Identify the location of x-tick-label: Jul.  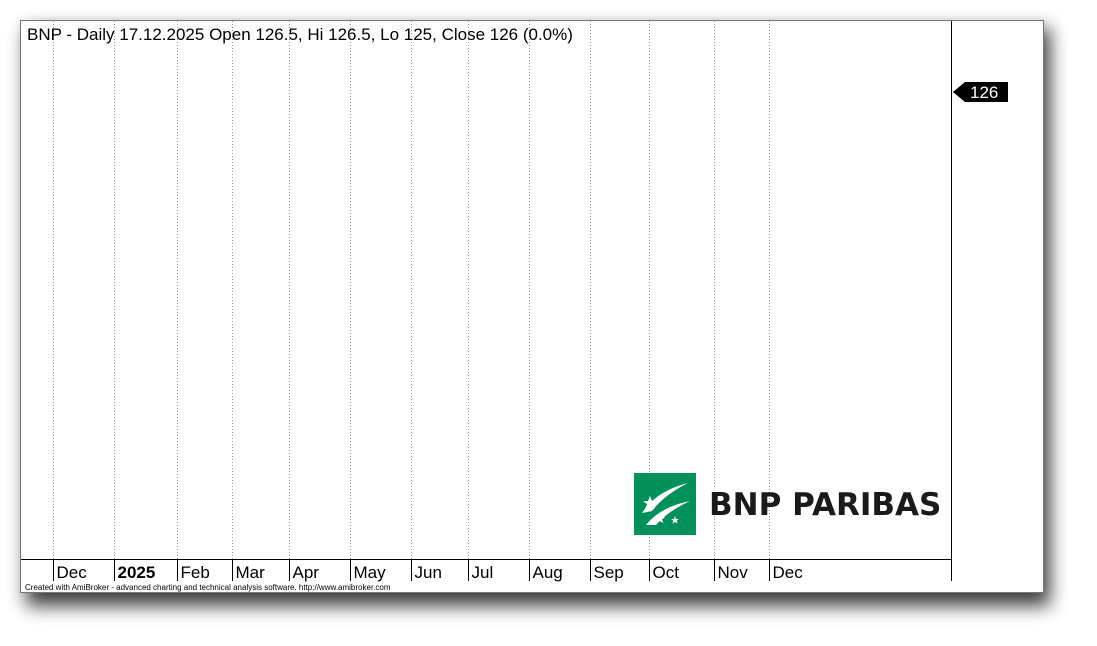
(483, 572).